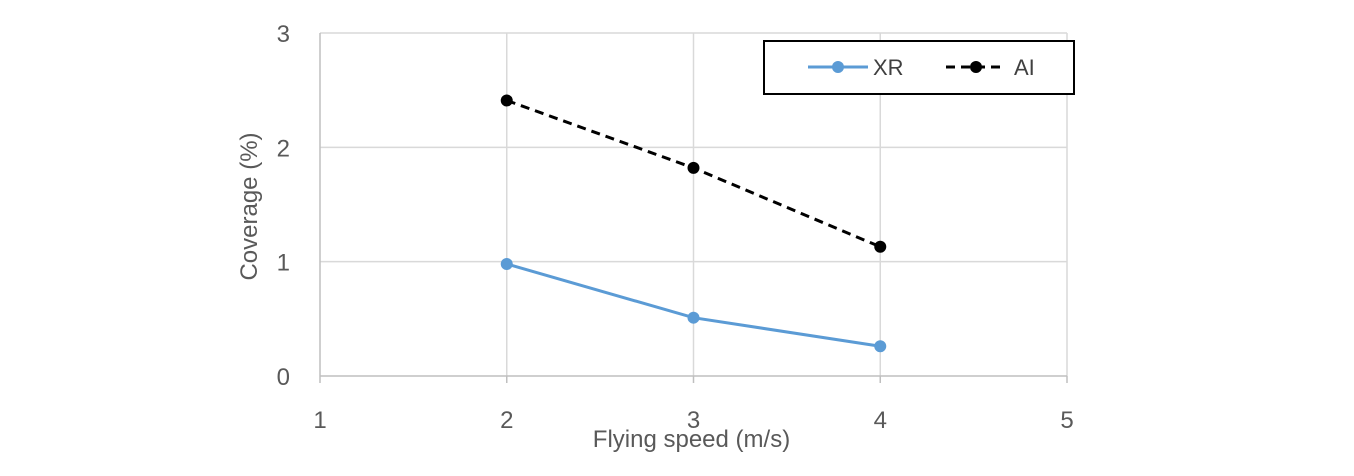  I want to click on legend-marker-xr, so click(838, 67).